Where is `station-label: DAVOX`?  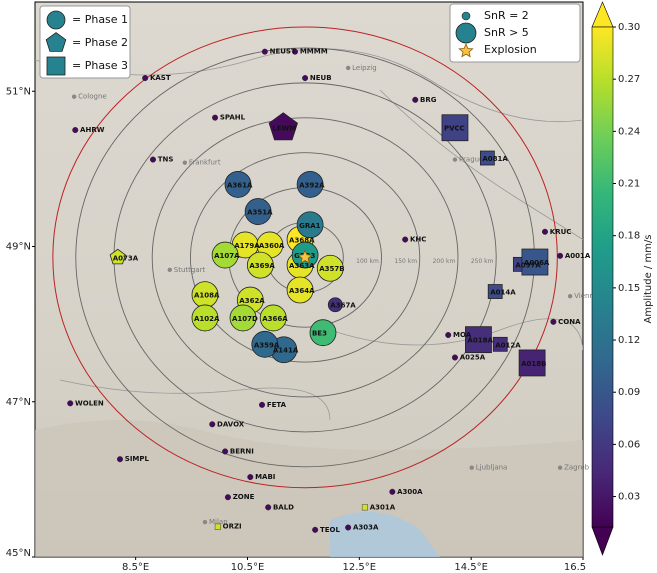 station-label: DAVOX is located at coordinates (231, 424).